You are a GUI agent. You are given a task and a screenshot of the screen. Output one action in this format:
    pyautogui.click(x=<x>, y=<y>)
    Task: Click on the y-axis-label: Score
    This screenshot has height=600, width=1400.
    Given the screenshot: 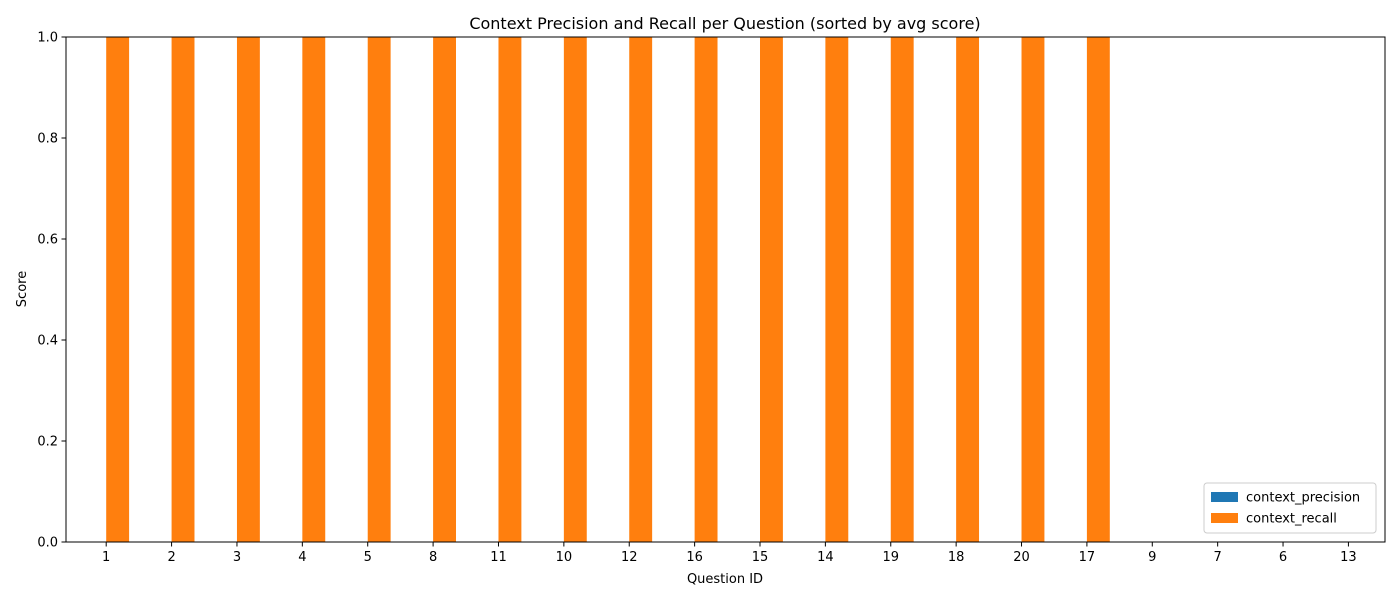 What is the action you would take?
    pyautogui.click(x=22, y=289)
    